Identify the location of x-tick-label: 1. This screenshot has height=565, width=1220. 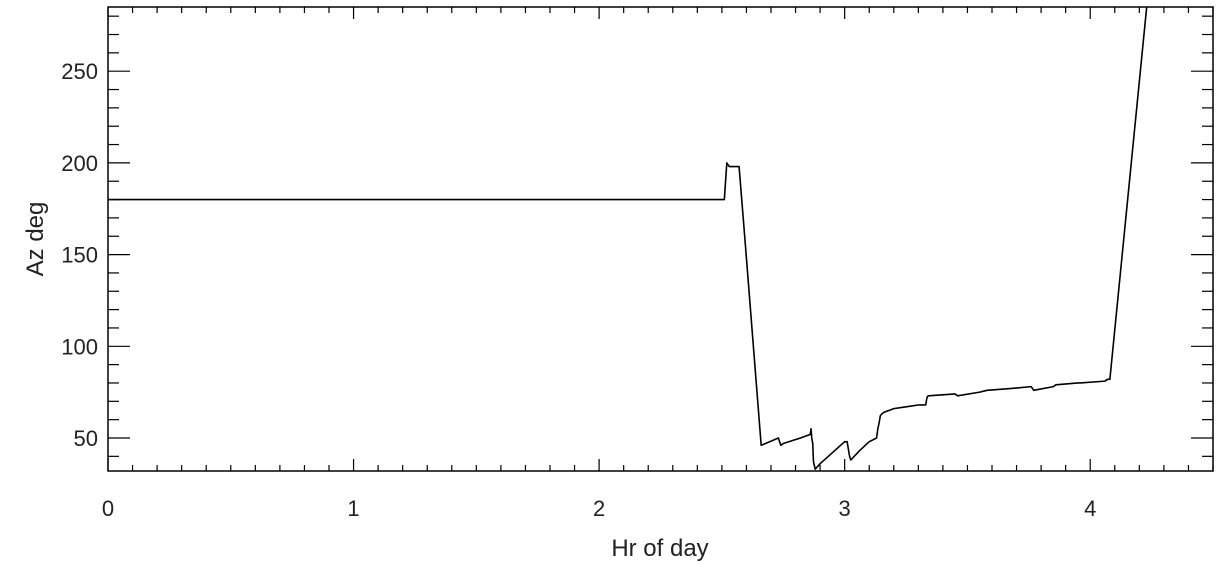
(353, 508).